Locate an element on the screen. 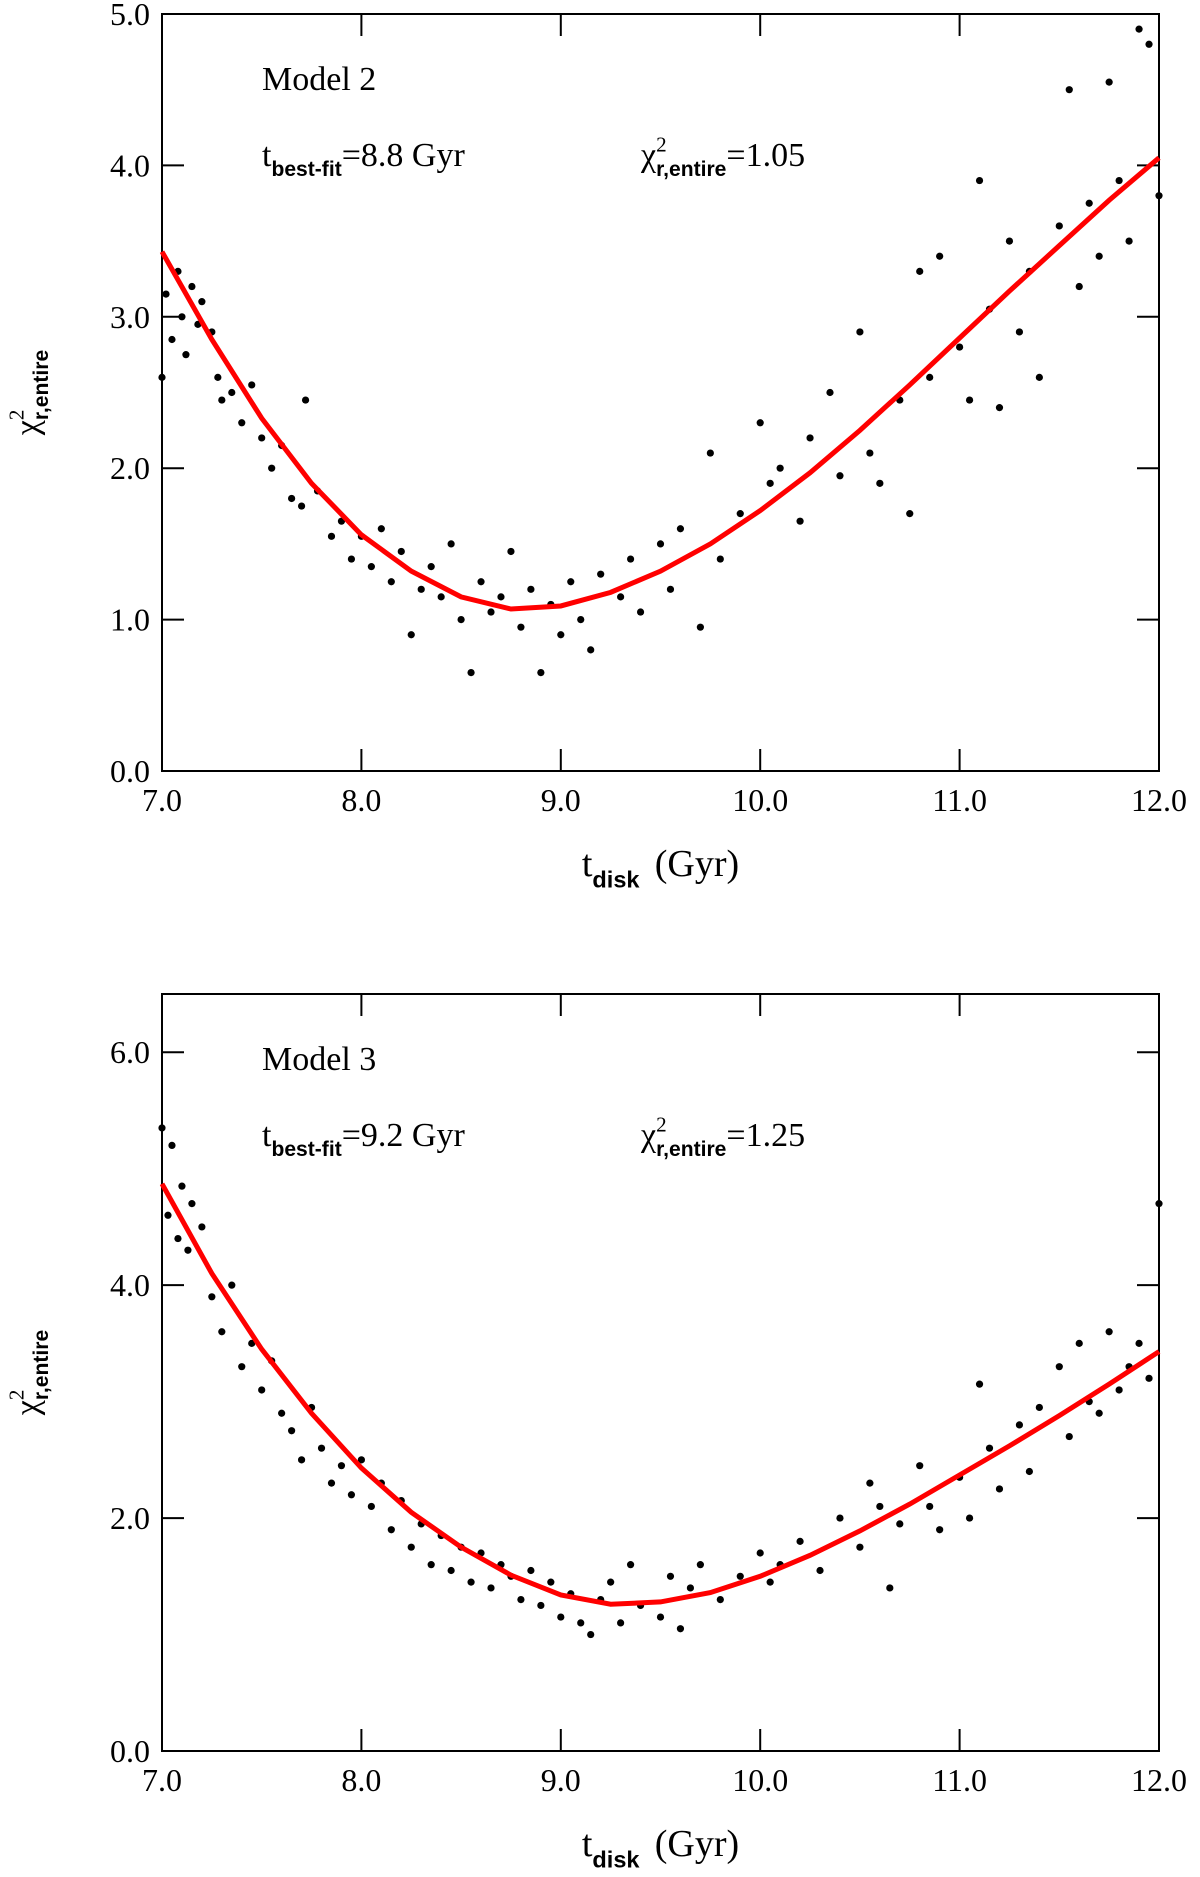  y-tick-label: 1.0 is located at coordinates (130, 620).